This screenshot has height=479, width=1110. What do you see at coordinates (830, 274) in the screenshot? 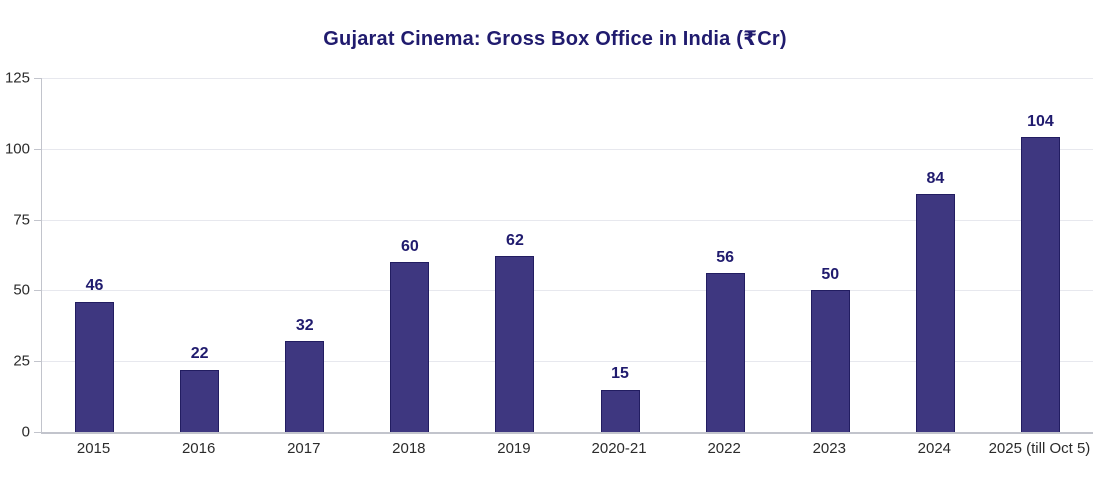
I see `bar-value-label: 50` at bounding box center [830, 274].